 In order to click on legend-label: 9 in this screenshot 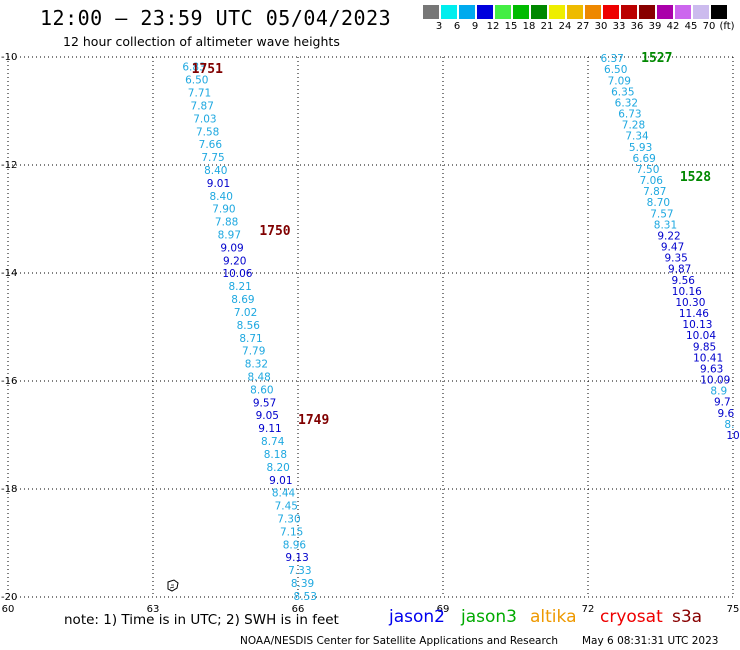, I will do `click(475, 26)`.